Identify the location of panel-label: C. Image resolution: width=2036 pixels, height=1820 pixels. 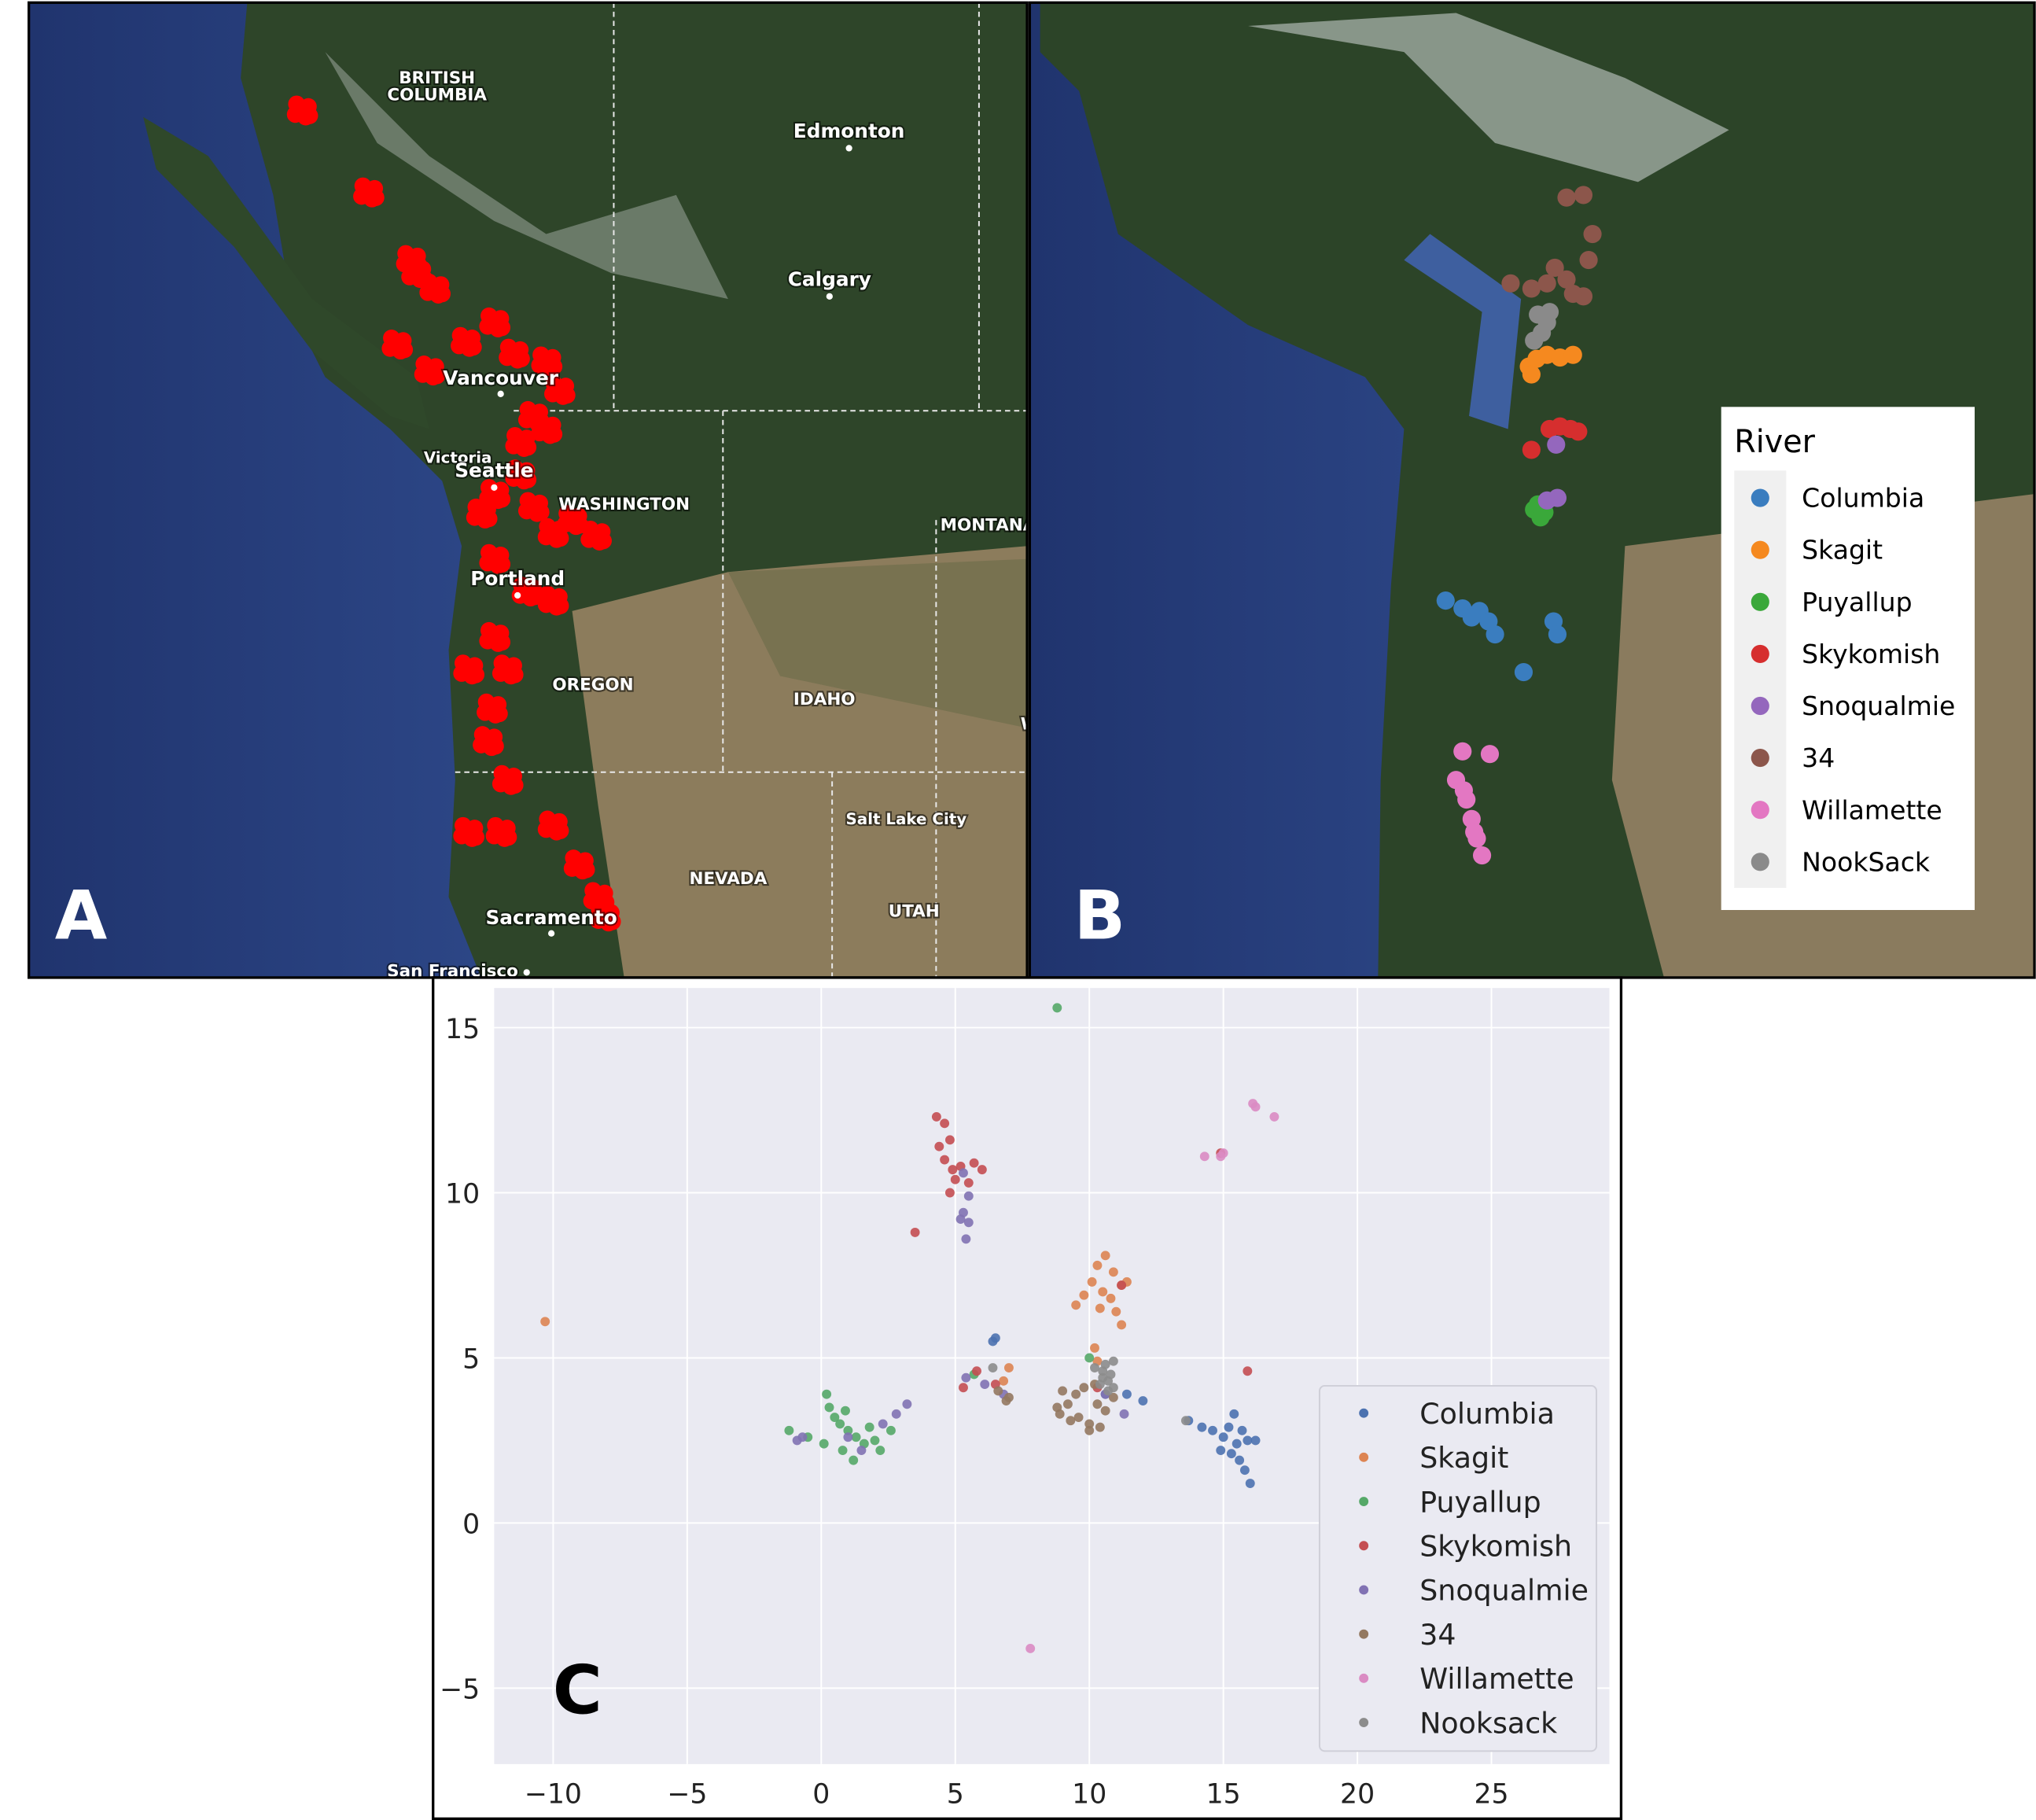
(577, 1690).